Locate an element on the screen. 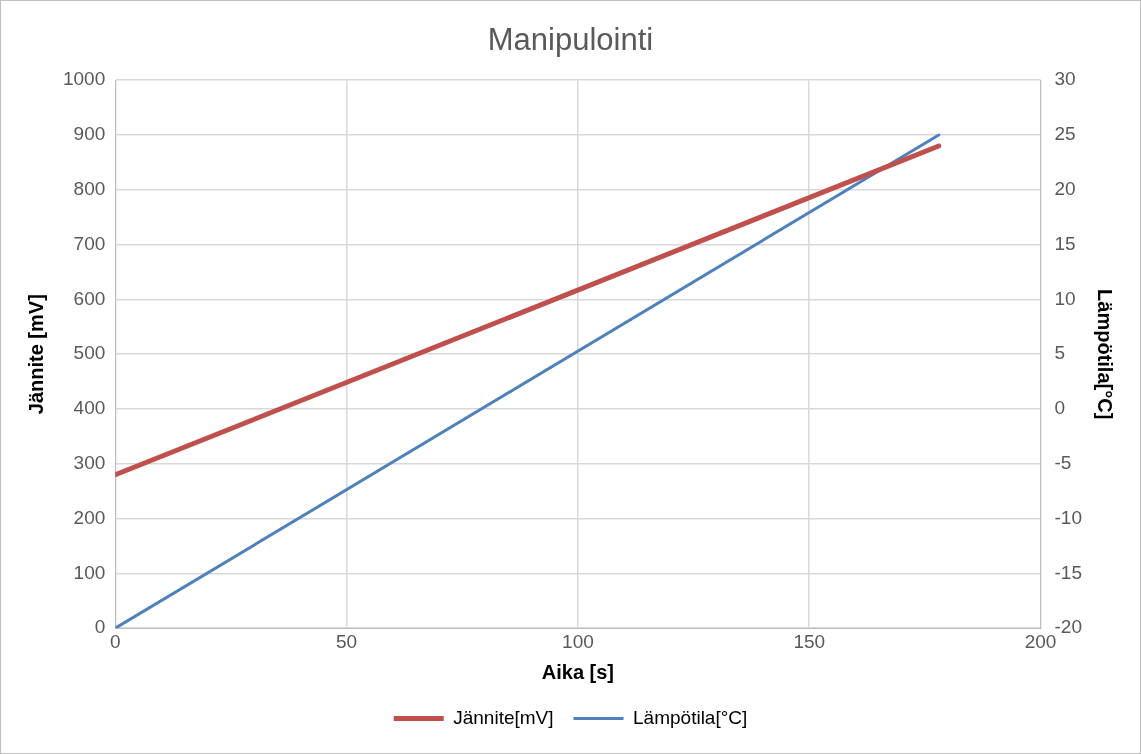  y2-tick-label: 10 is located at coordinates (1065, 298).